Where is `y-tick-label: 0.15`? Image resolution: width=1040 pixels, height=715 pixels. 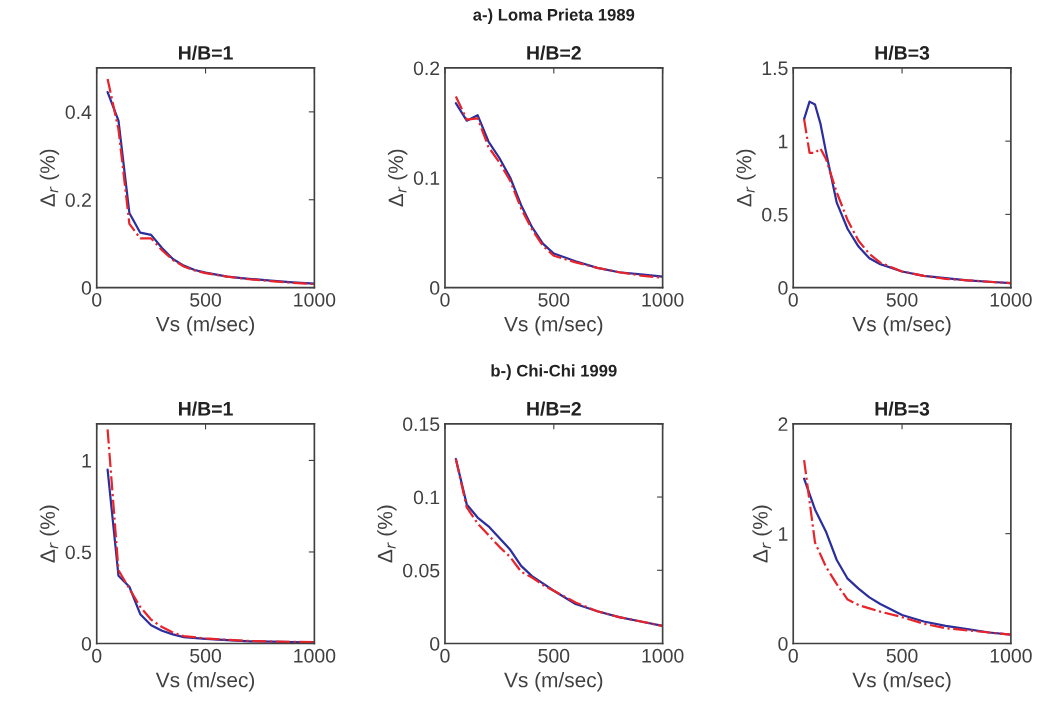
y-tick-label: 0.15 is located at coordinates (421, 424).